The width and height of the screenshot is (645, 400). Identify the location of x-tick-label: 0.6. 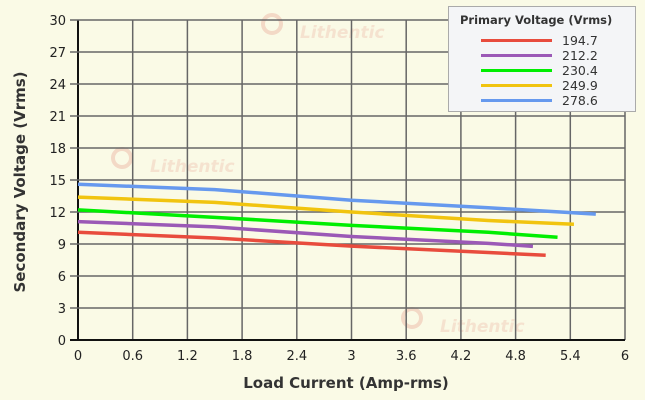
(132, 356).